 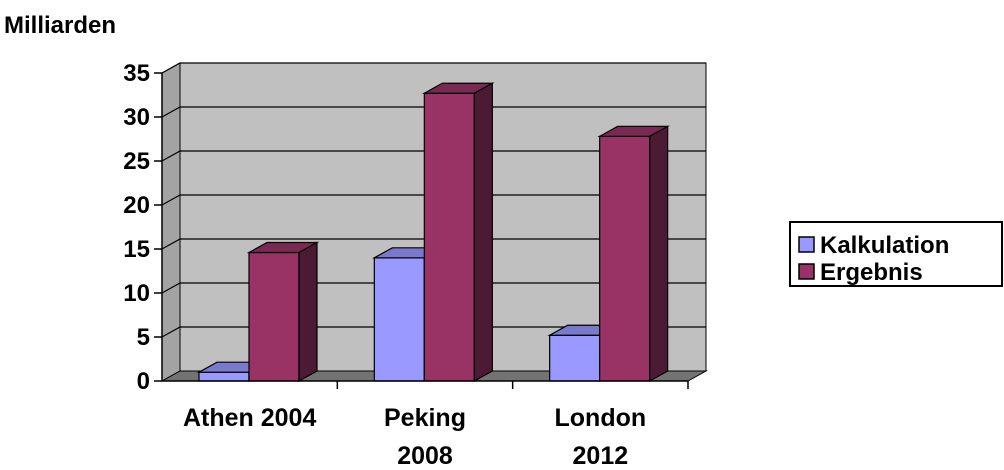 What do you see at coordinates (171, 222) in the screenshot?
I see `side-wall` at bounding box center [171, 222].